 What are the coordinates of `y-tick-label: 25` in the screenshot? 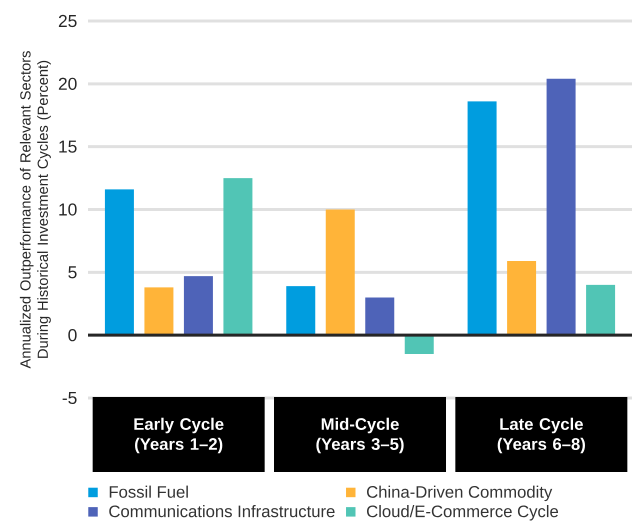 It's located at (67, 21).